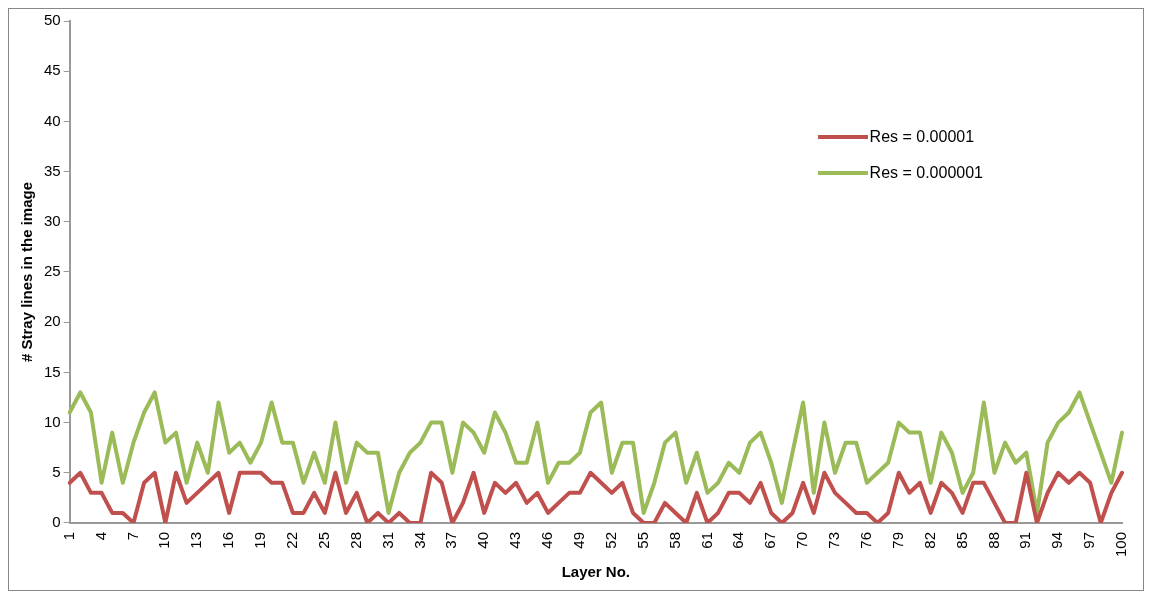 This screenshot has width=1152, height=599. What do you see at coordinates (1057, 540) in the screenshot?
I see `x-tick-label: 94` at bounding box center [1057, 540].